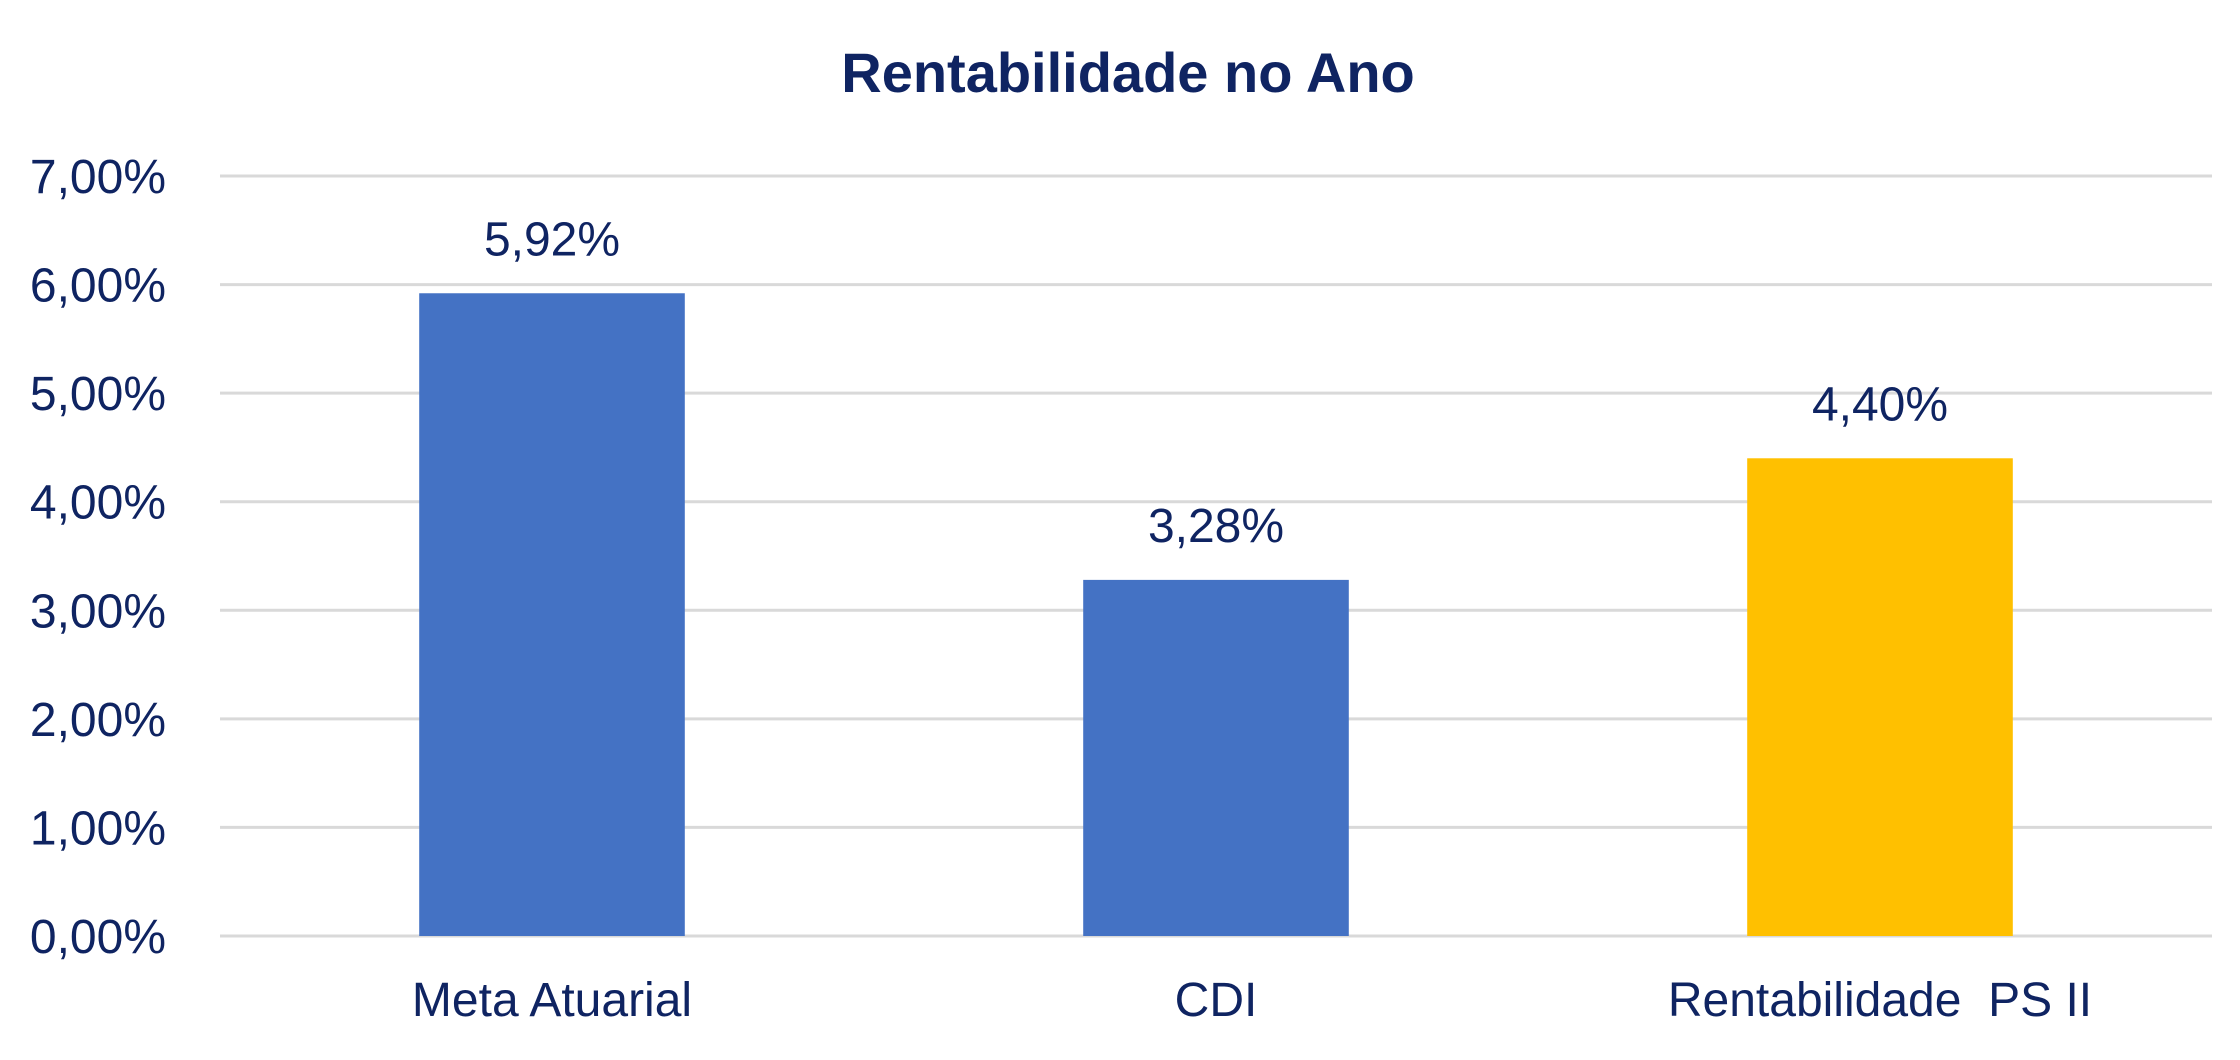  What do you see at coordinates (98, 286) in the screenshot?
I see `y-tick-label: 6,00%` at bounding box center [98, 286].